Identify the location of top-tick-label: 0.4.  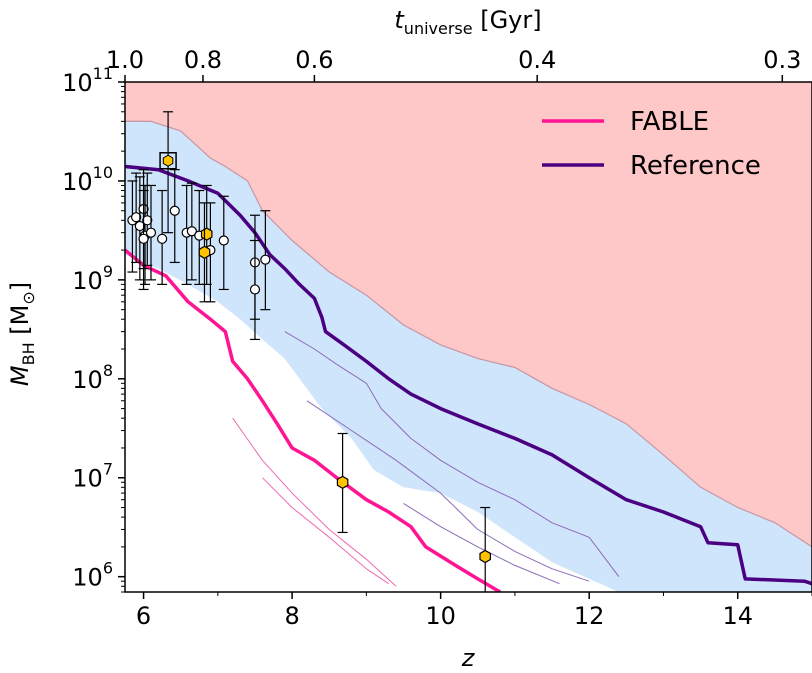
(537, 60).